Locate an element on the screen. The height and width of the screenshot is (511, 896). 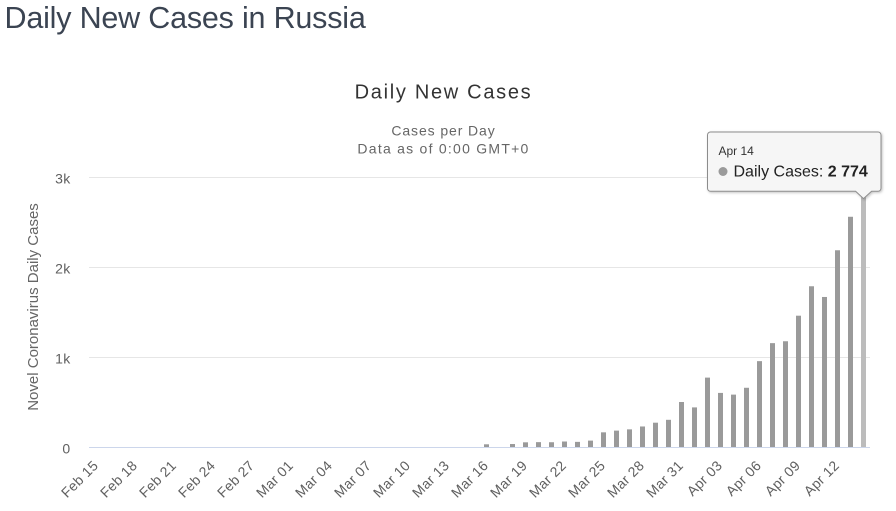
svg-text: Apr 09 is located at coordinates (782, 478).